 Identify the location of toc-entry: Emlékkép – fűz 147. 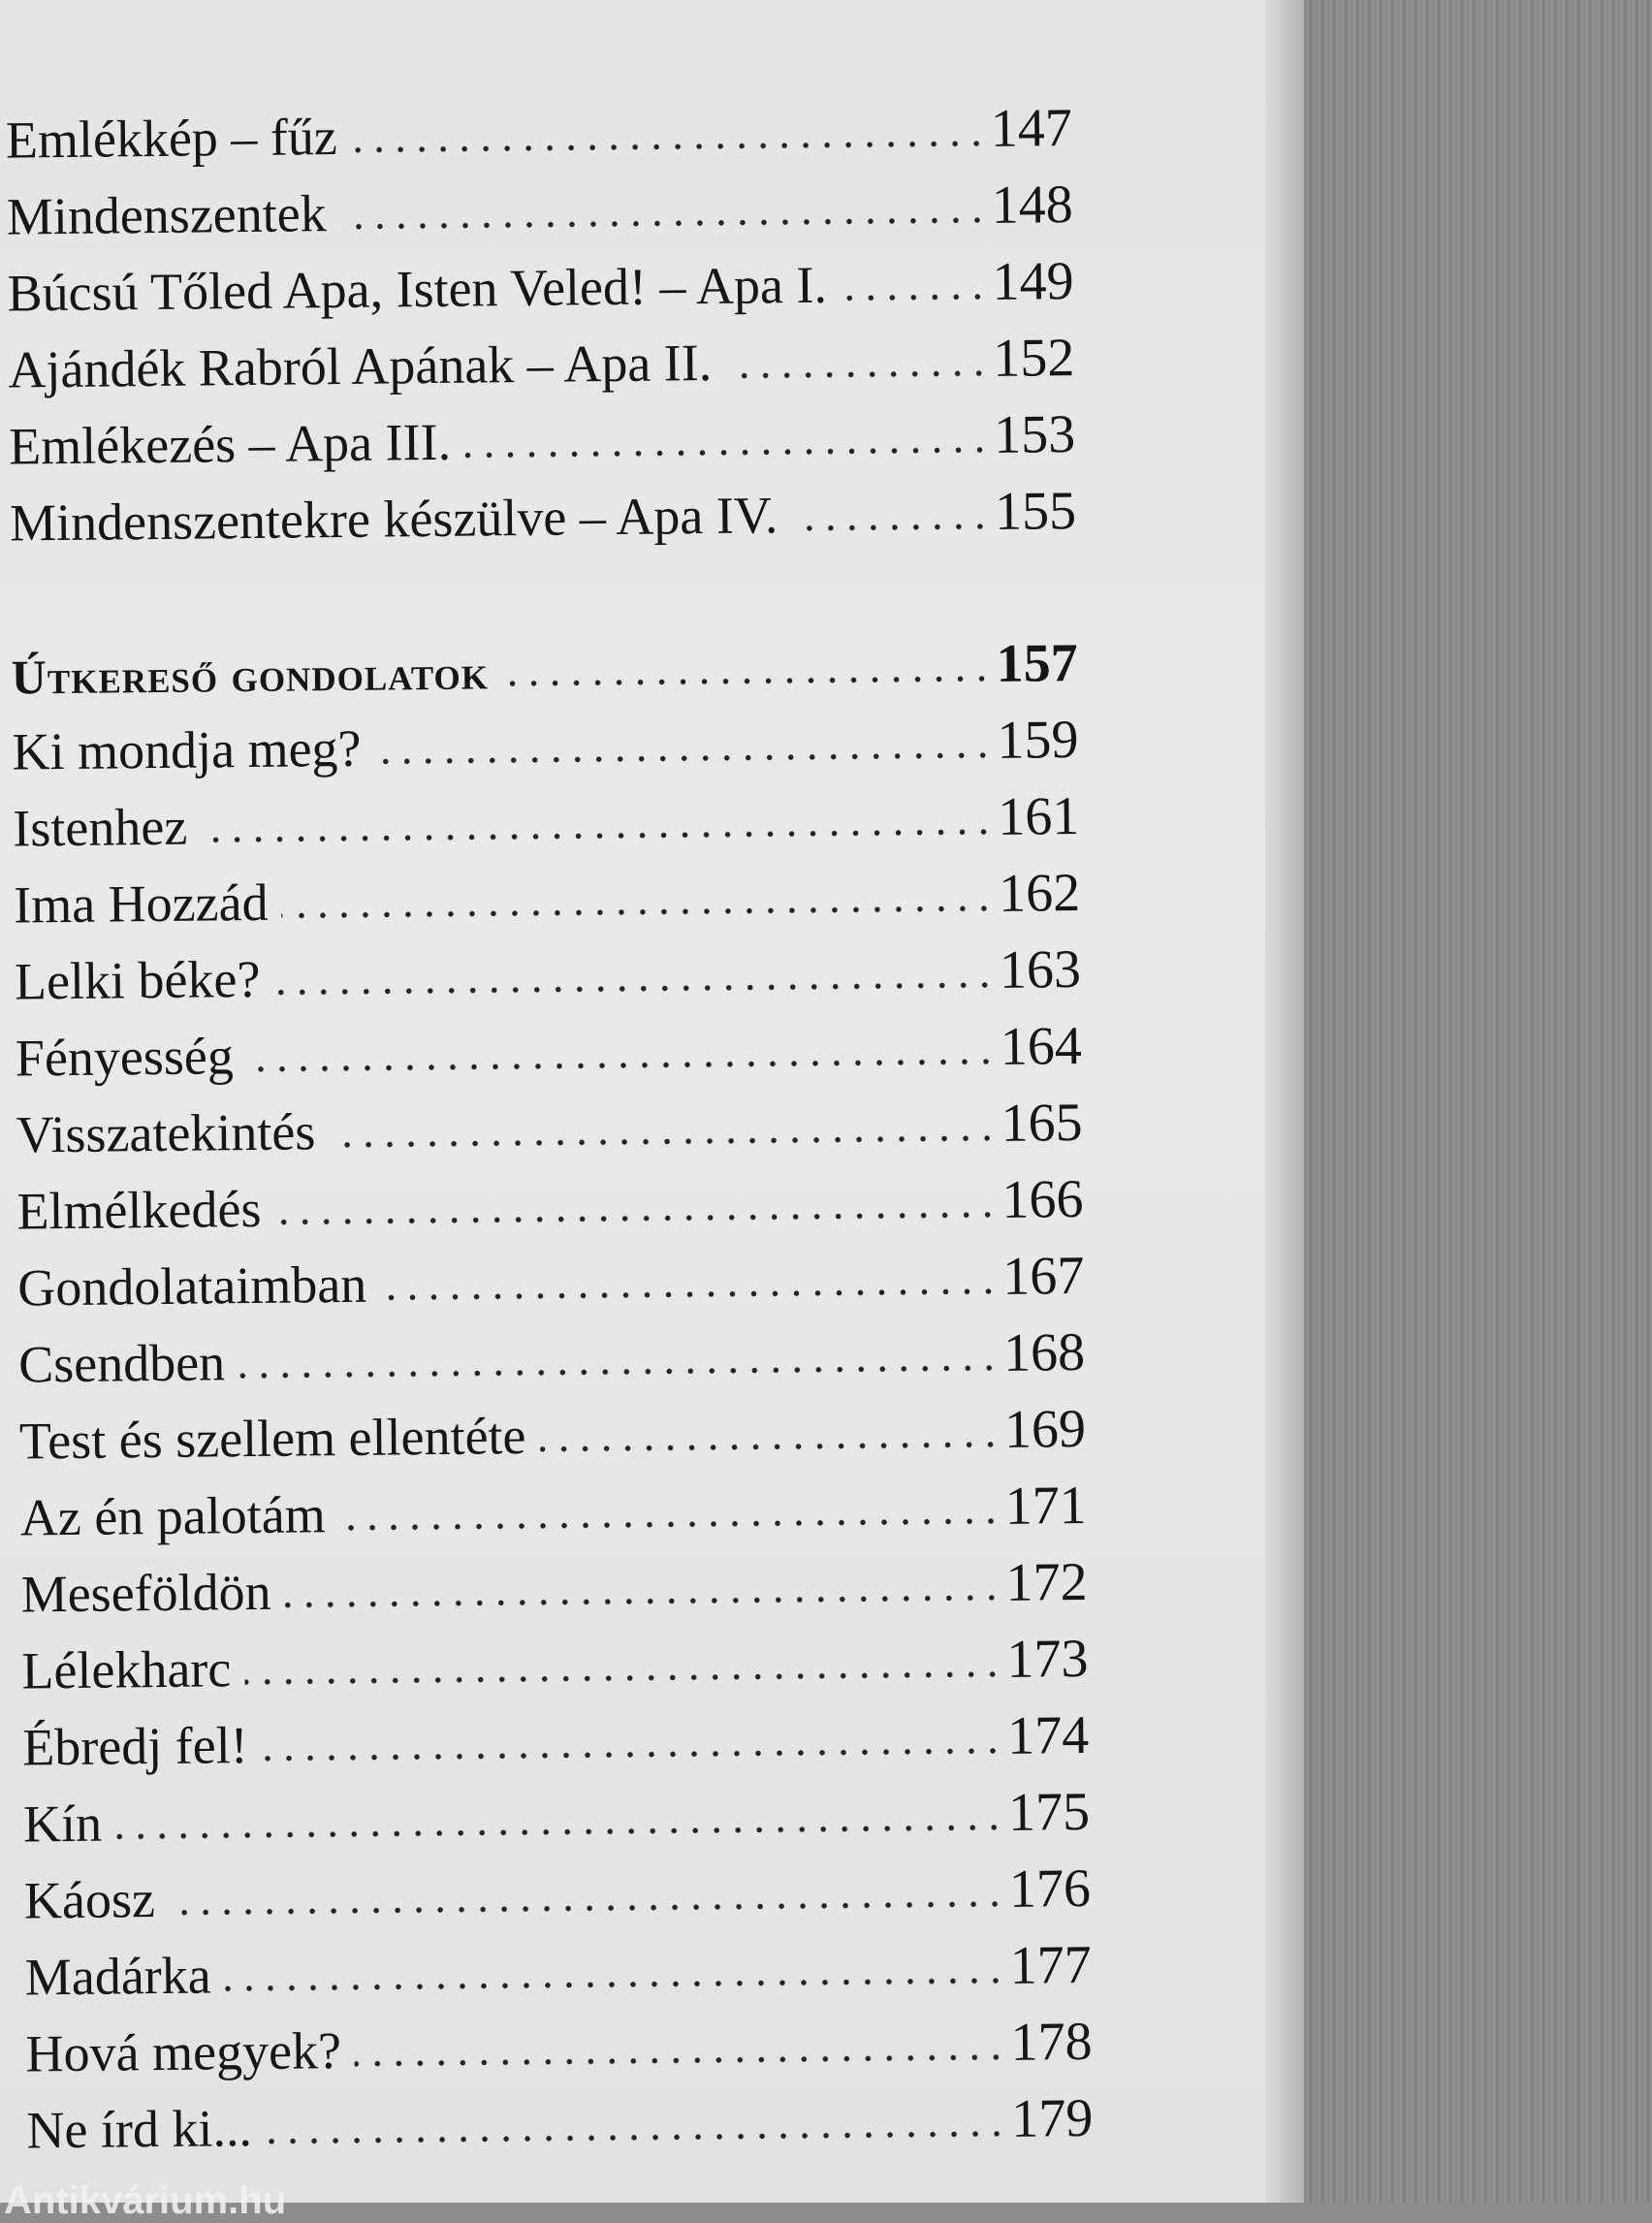
(539, 128).